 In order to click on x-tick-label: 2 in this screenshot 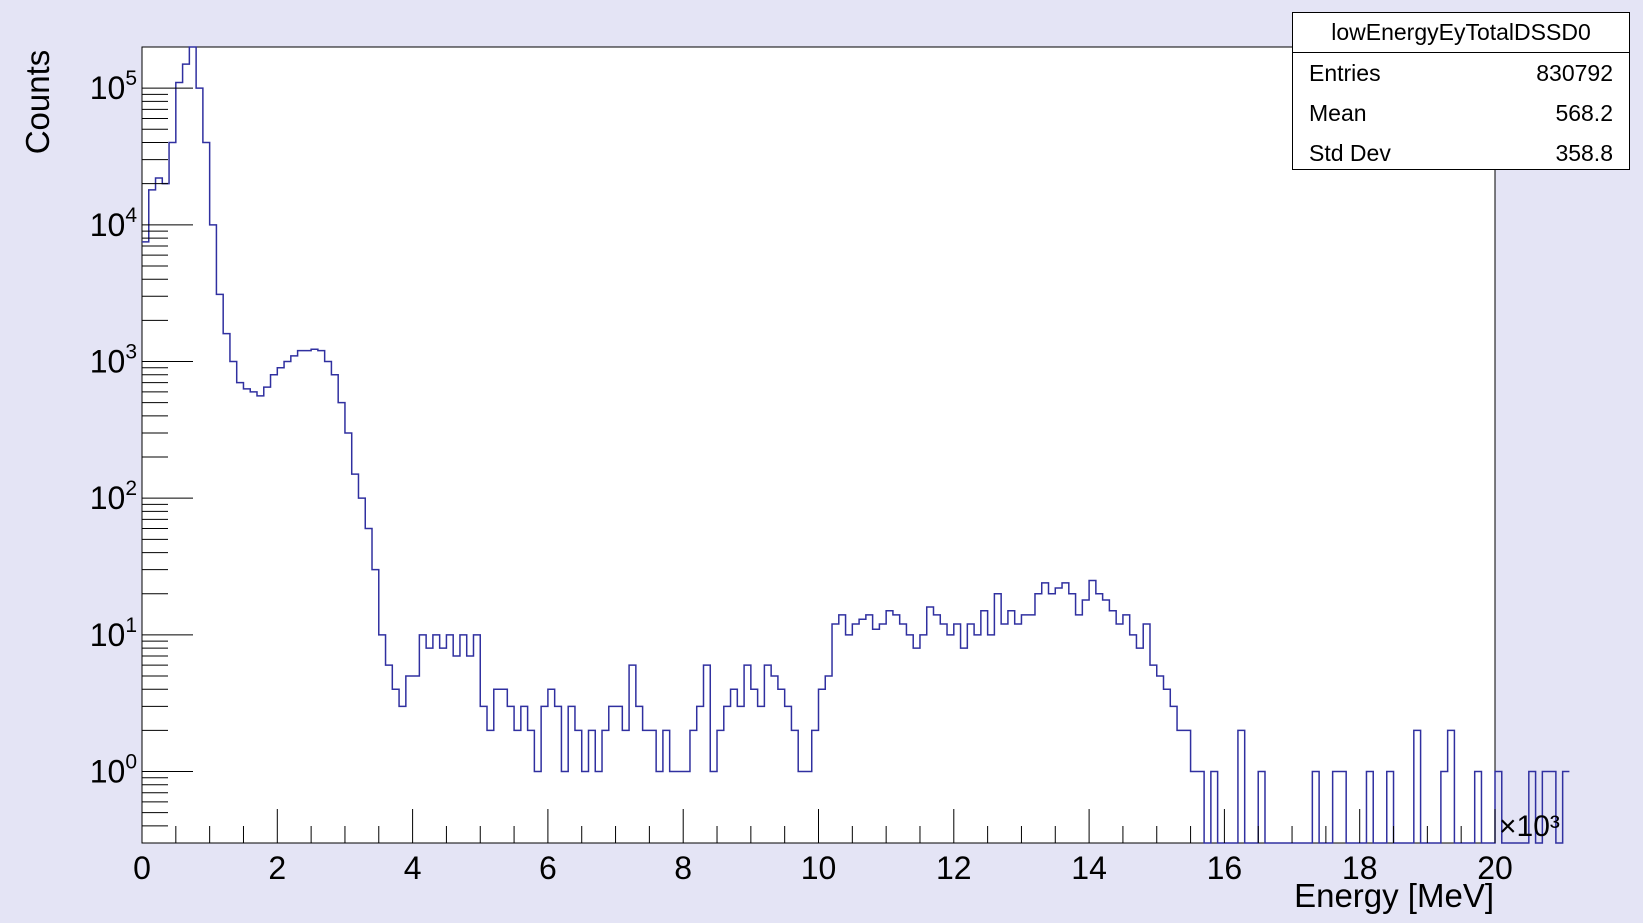, I will do `click(277, 868)`.